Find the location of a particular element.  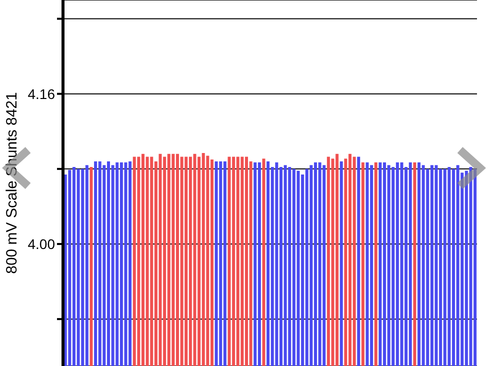

y-tick-label: 4.16 is located at coordinates (42, 94).